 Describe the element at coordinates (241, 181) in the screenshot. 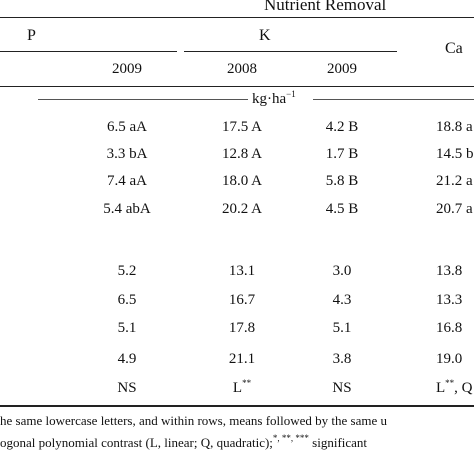

I see `cell-k-2008: 18.0 A` at that location.